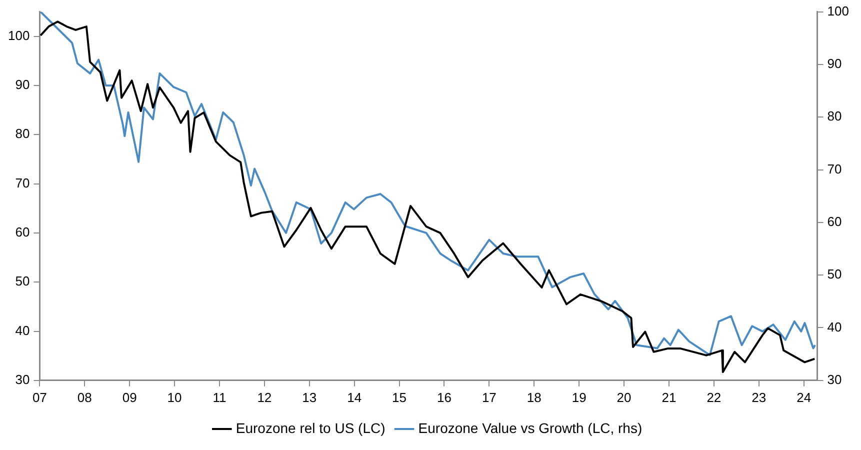 Image resolution: width=861 pixels, height=450 pixels. What do you see at coordinates (22, 232) in the screenshot?
I see `y-tick-label: 60` at bounding box center [22, 232].